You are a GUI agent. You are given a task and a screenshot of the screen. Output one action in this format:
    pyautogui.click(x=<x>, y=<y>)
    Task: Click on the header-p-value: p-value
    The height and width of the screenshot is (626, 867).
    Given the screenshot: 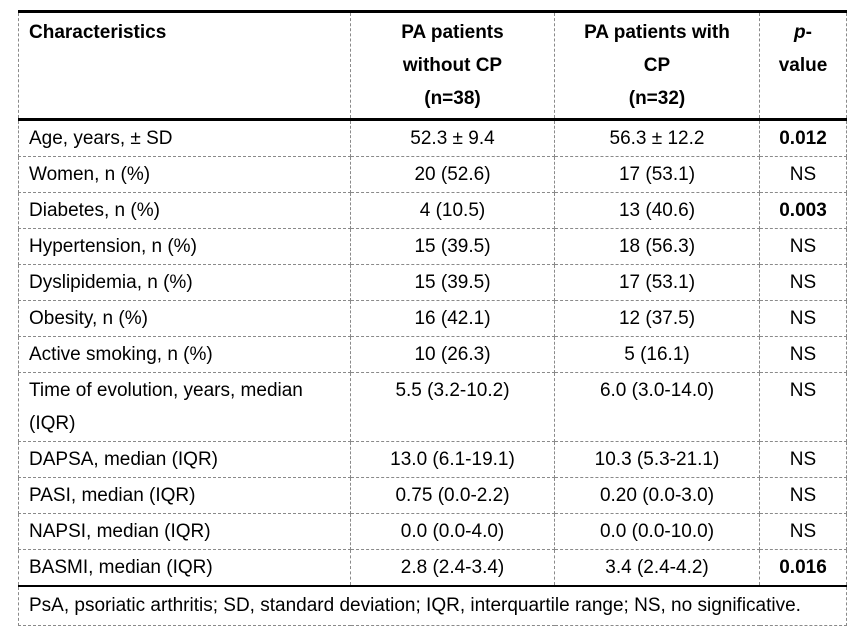 What is the action you would take?
    pyautogui.click(x=803, y=65)
    